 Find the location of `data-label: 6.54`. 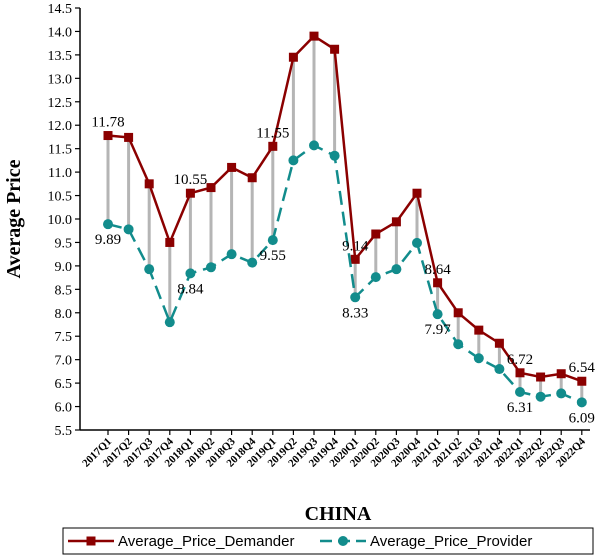

data-label: 6.54 is located at coordinates (582, 368).